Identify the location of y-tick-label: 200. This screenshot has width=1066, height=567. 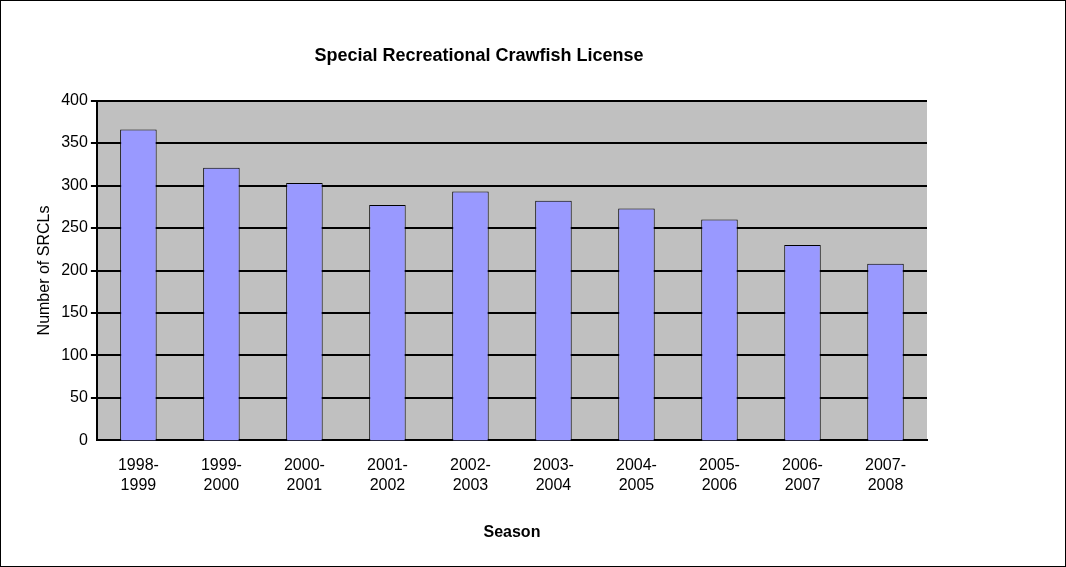
(74, 269).